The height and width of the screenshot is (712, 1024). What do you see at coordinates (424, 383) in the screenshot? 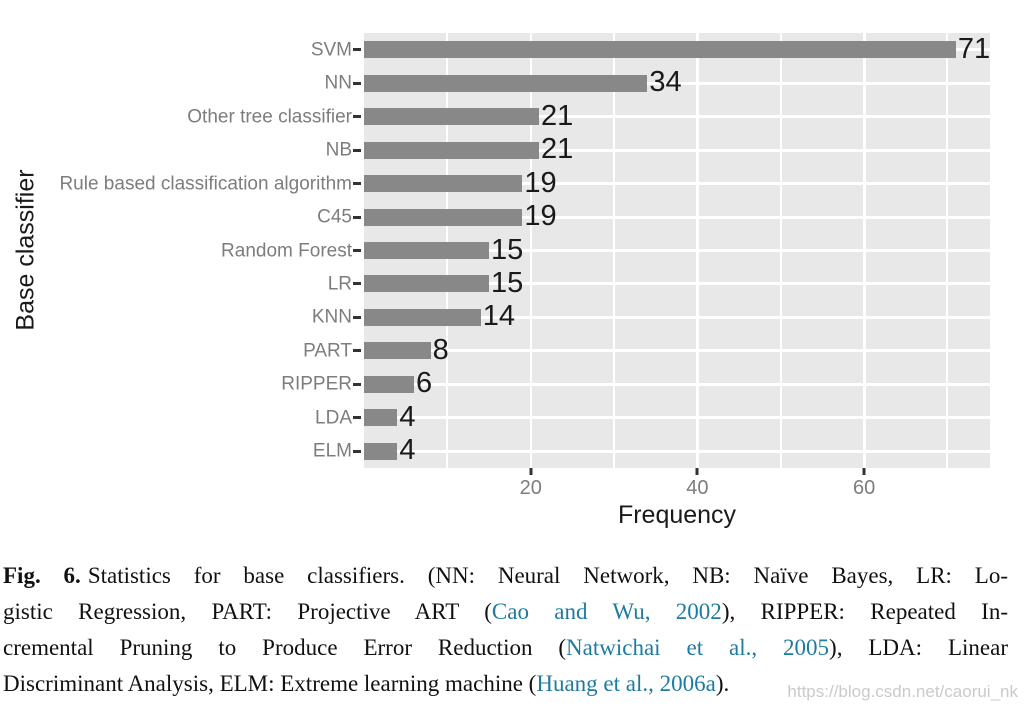
I see `bar-value-label: 6` at bounding box center [424, 383].